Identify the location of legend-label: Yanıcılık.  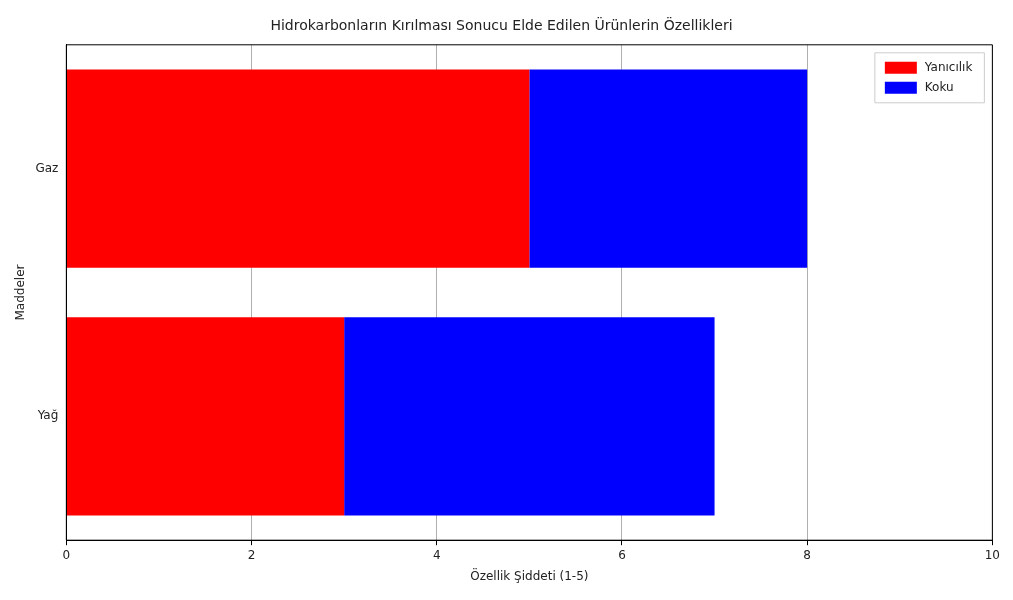
(948, 66).